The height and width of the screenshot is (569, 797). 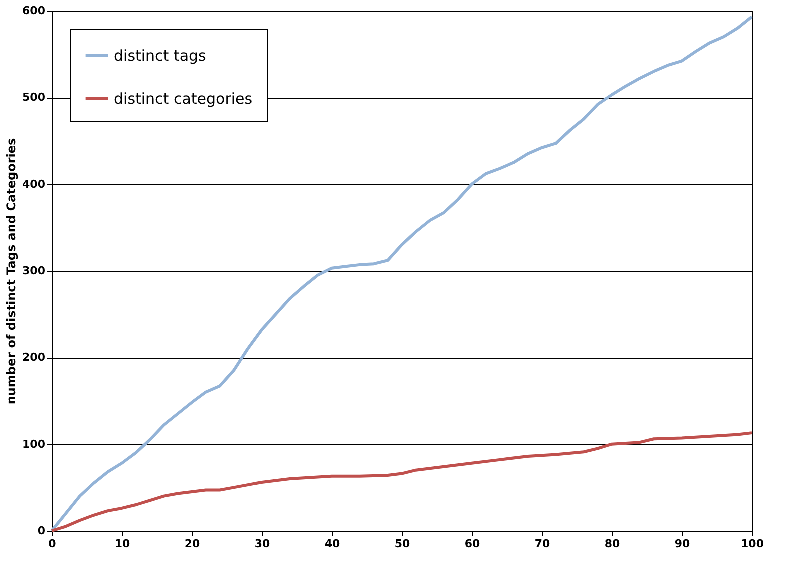 What do you see at coordinates (34, 271) in the screenshot?
I see `y-tick-label: 300` at bounding box center [34, 271].